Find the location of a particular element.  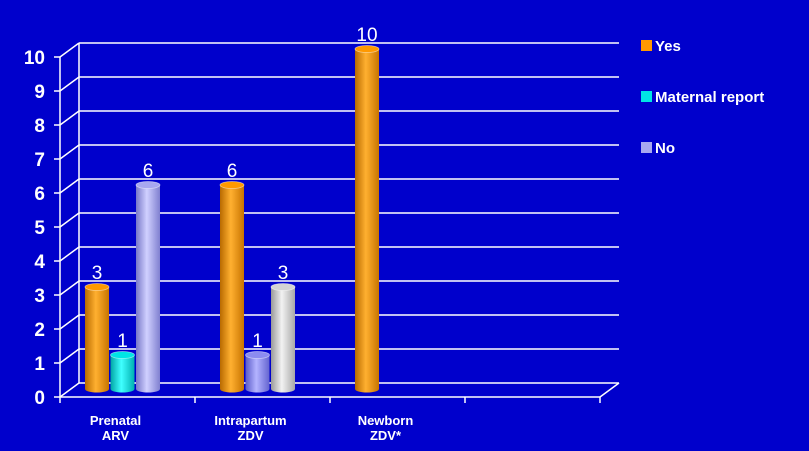

category-label-0-1: ARV is located at coordinates (116, 435).